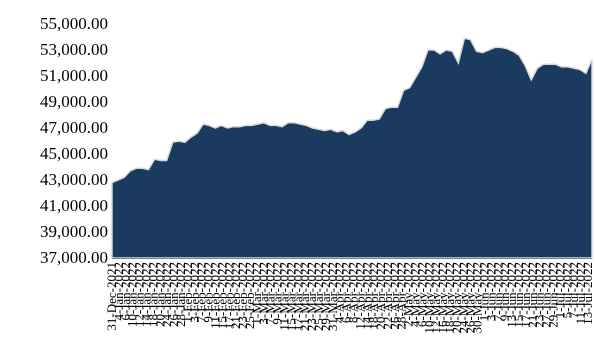  What do you see at coordinates (304, 296) in the screenshot?
I see `x-tick-label: 21-Mar-2022` at bounding box center [304, 296].